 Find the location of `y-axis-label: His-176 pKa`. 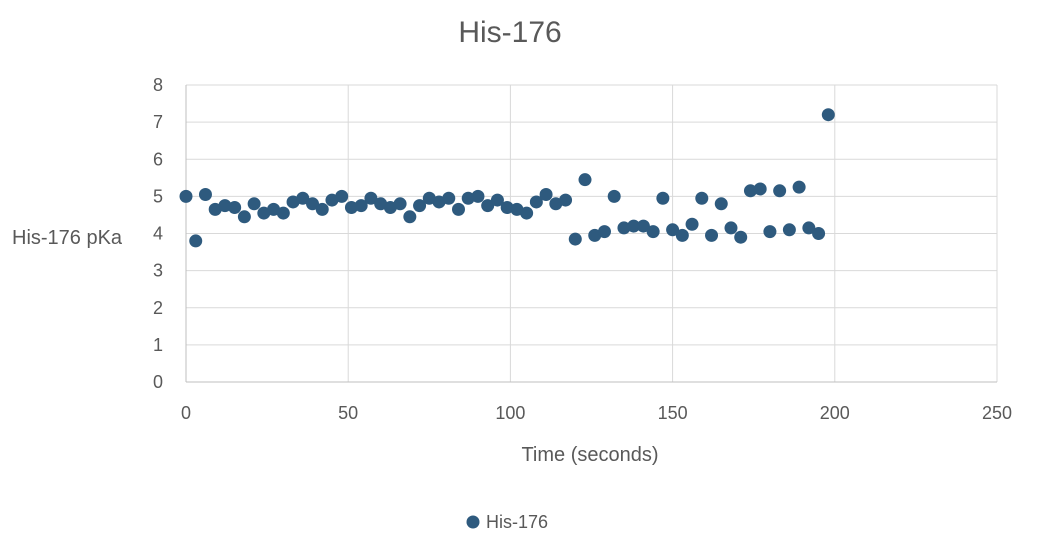

y-axis-label: His-176 pKa is located at coordinates (67, 238).